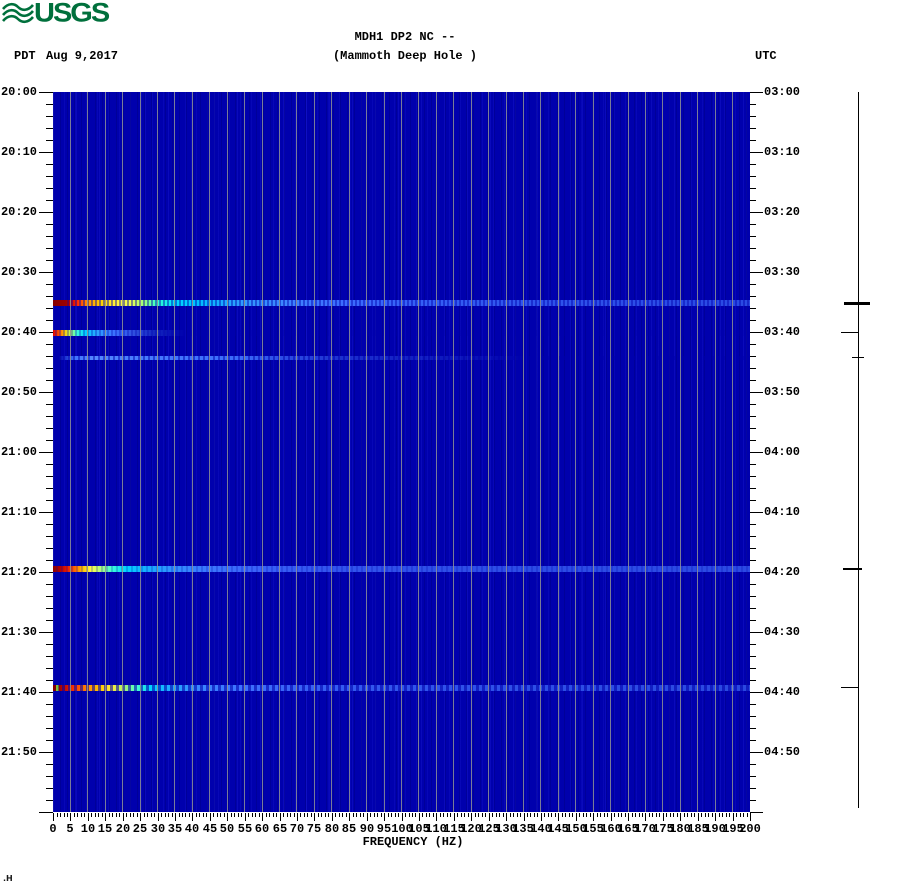 Image resolution: width=902 pixels, height=892 pixels. Describe the element at coordinates (436, 829) in the screenshot. I see `freq-tick-label: 110` at that location.